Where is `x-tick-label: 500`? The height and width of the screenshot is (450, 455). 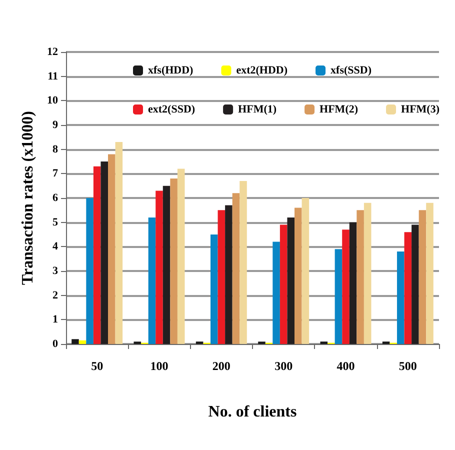
x-tick-label: 500 is located at coordinates (407, 366).